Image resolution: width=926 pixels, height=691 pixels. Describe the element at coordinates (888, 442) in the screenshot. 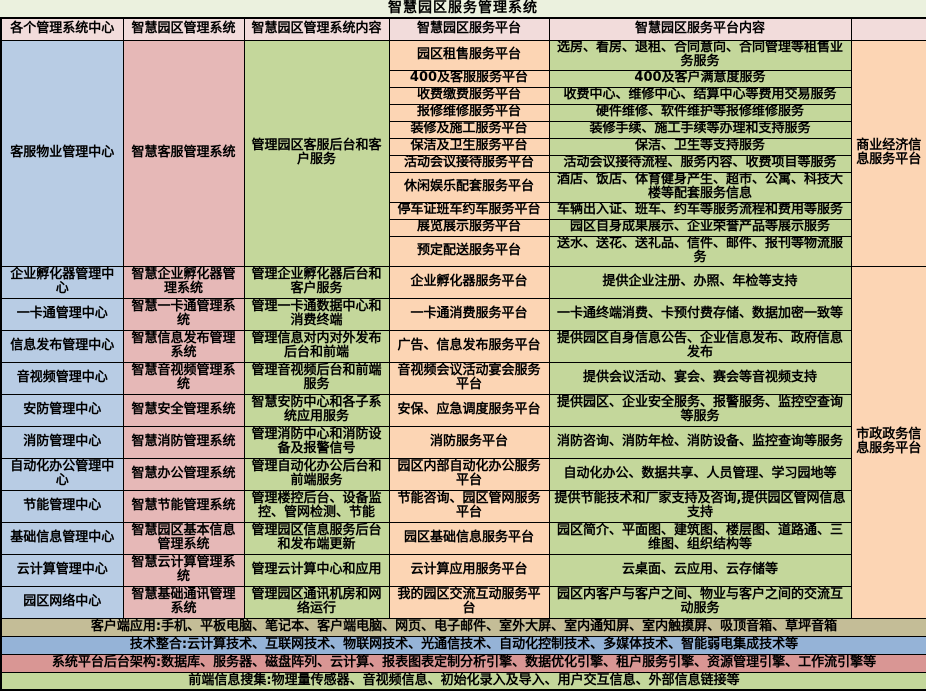

I see `cell-right-group-municipal: 市政政务信息服务平台` at that location.